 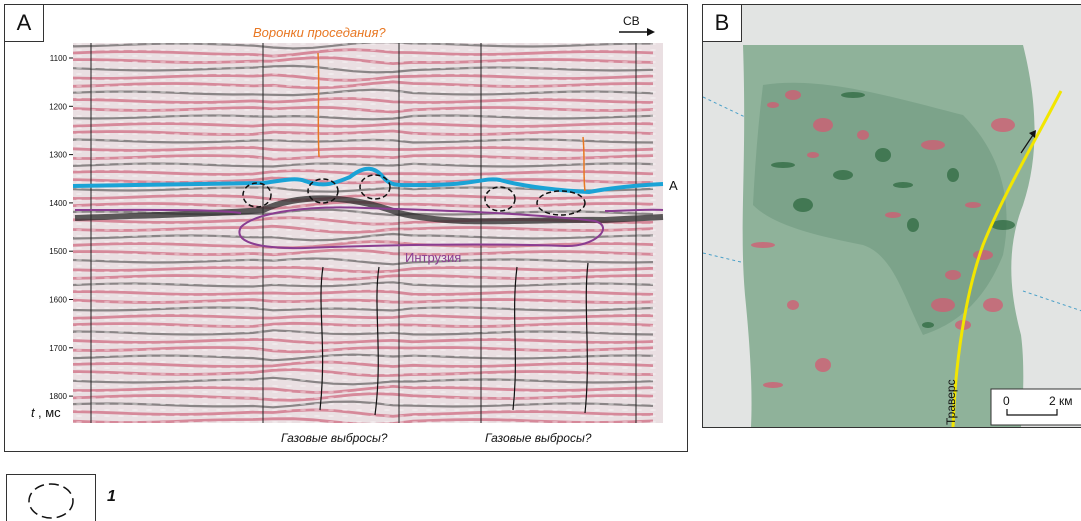 I want to click on y-tick-label: 1300, so click(x=58, y=155).